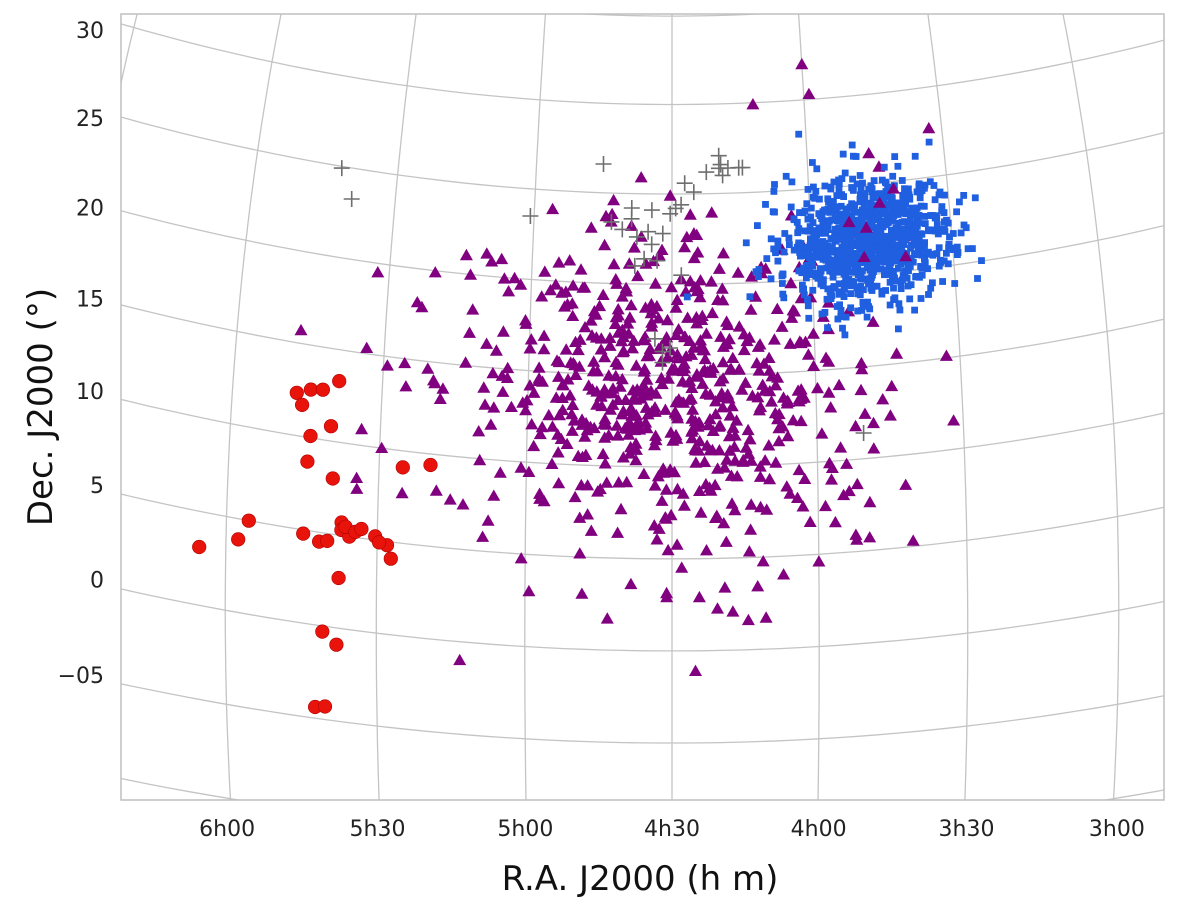 Image resolution: width=1200 pixels, height=922 pixels. Describe the element at coordinates (90, 300) in the screenshot. I see `y-tick-label: 15` at that location.